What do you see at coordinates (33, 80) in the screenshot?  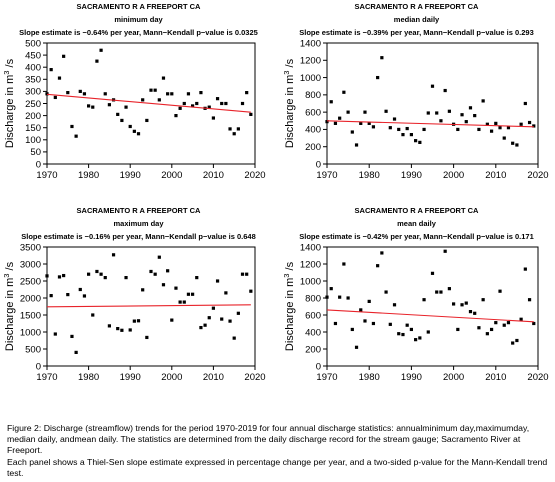 I see `y-tick-label: 350` at bounding box center [33, 80].